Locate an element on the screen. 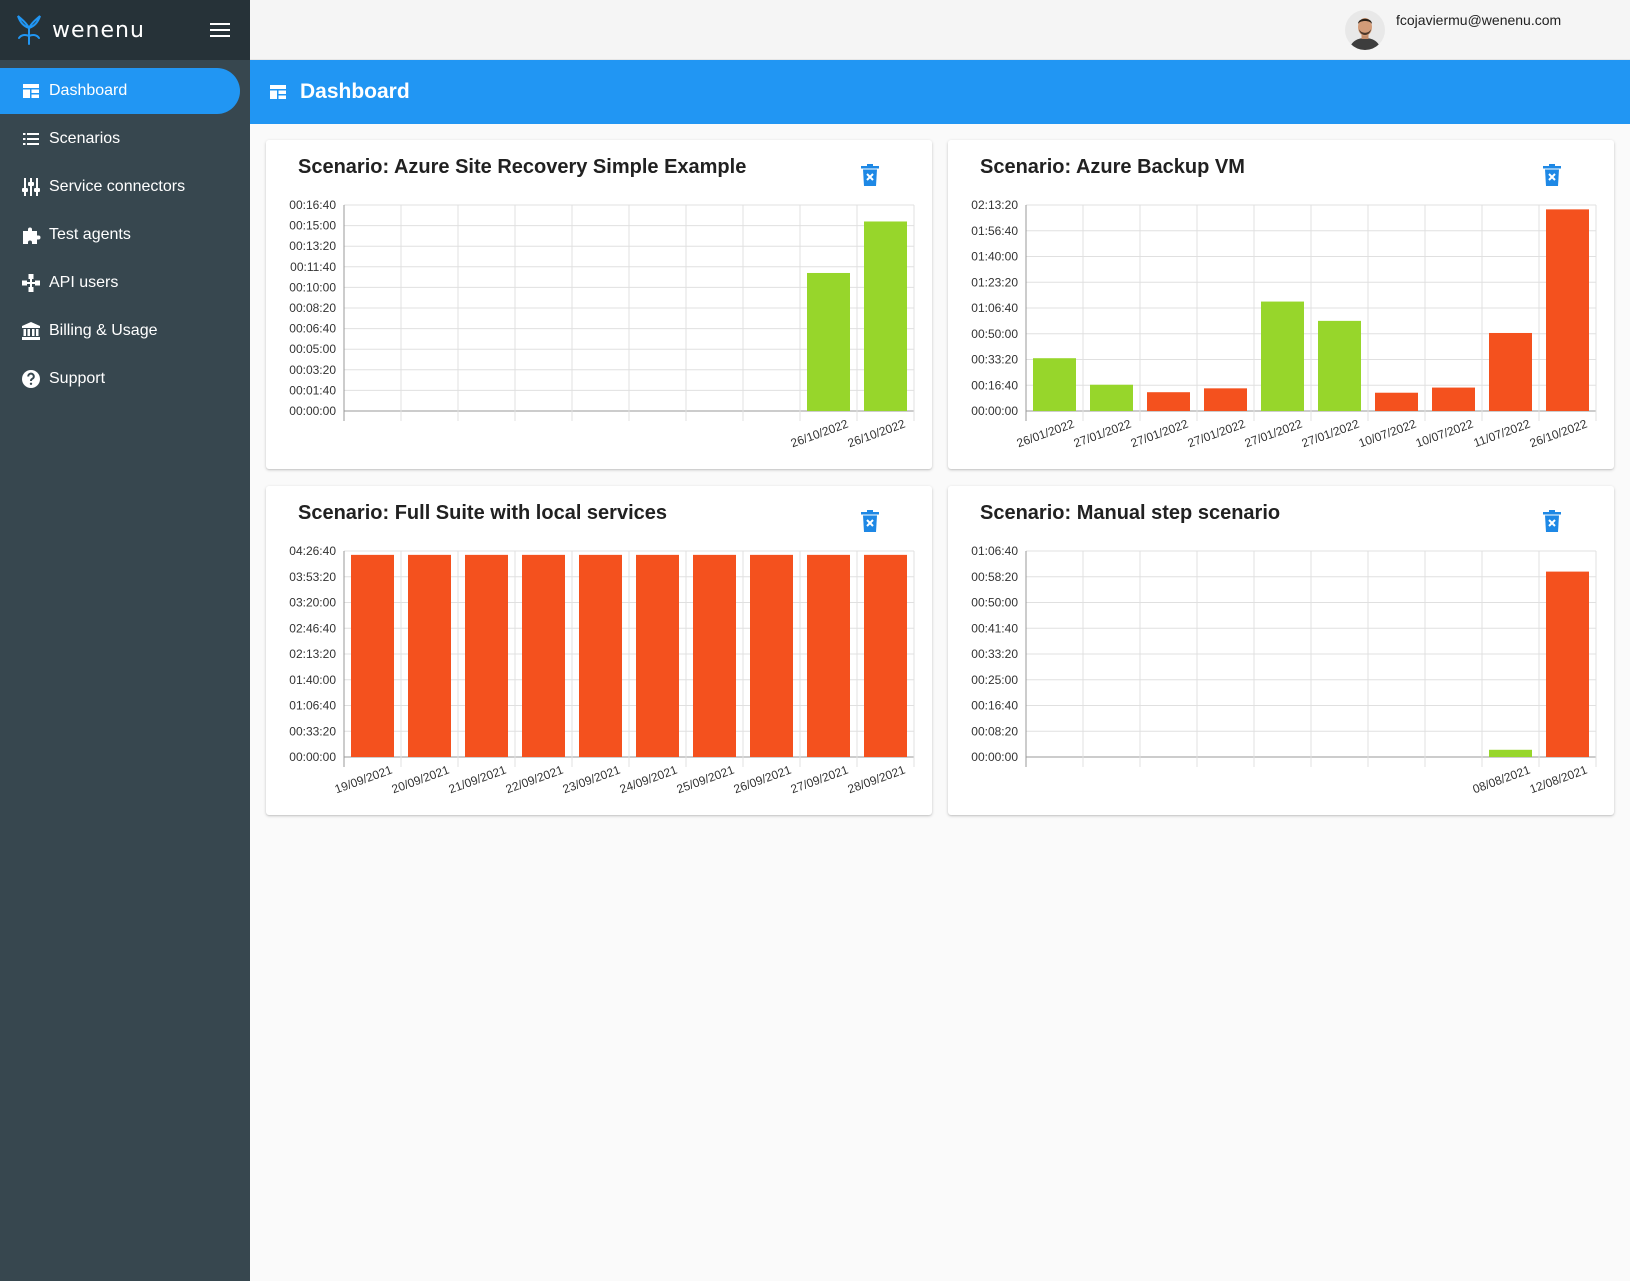 The image size is (1630, 1281). y-tick-label: 00:10:00 is located at coordinates (312, 287).